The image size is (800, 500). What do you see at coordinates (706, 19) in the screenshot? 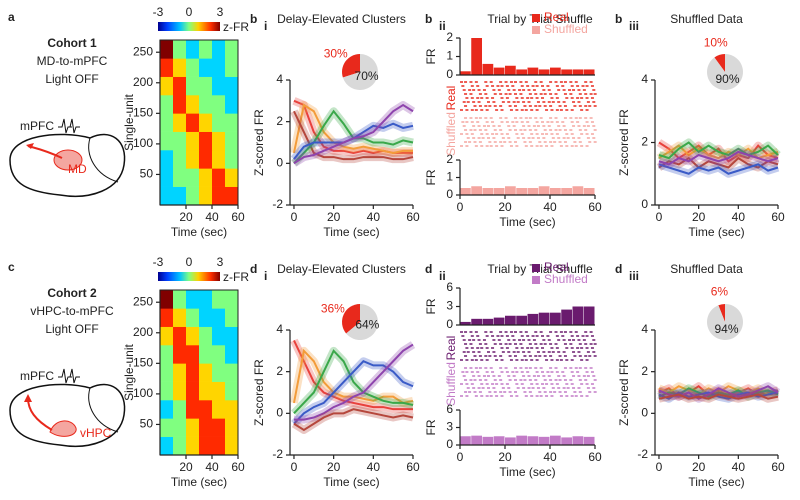
I see `chart-title: Shuffled Data` at bounding box center [706, 19].